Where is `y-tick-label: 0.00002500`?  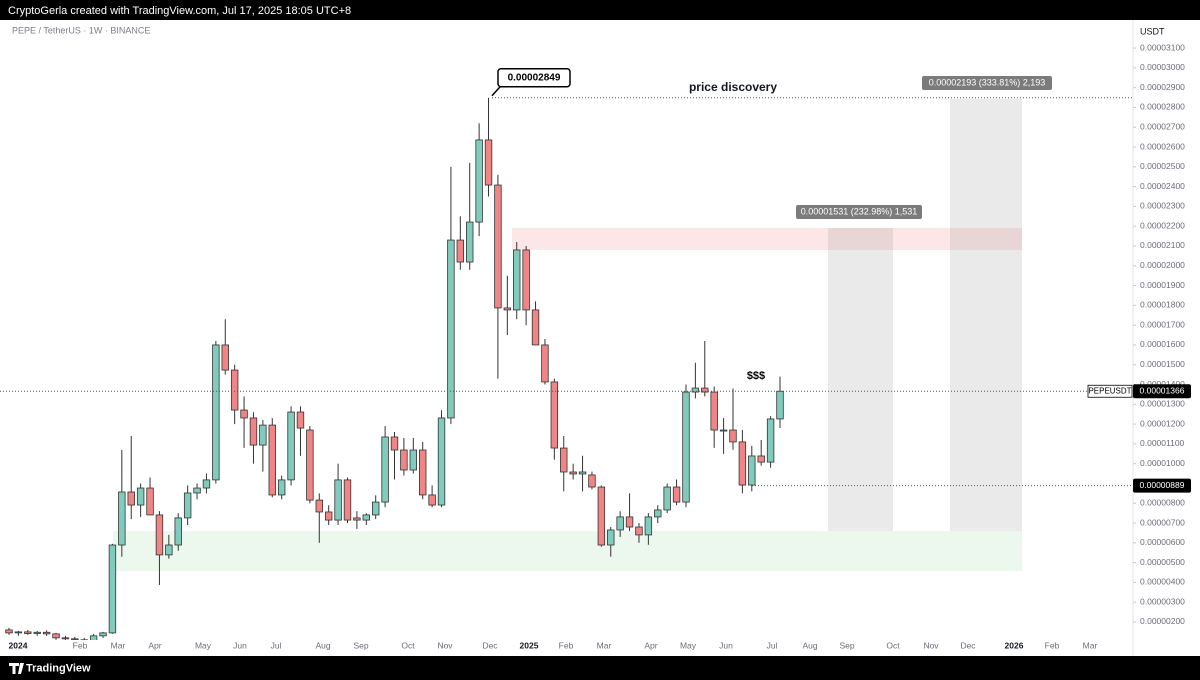
y-tick-label: 0.00002500 is located at coordinates (1162, 166).